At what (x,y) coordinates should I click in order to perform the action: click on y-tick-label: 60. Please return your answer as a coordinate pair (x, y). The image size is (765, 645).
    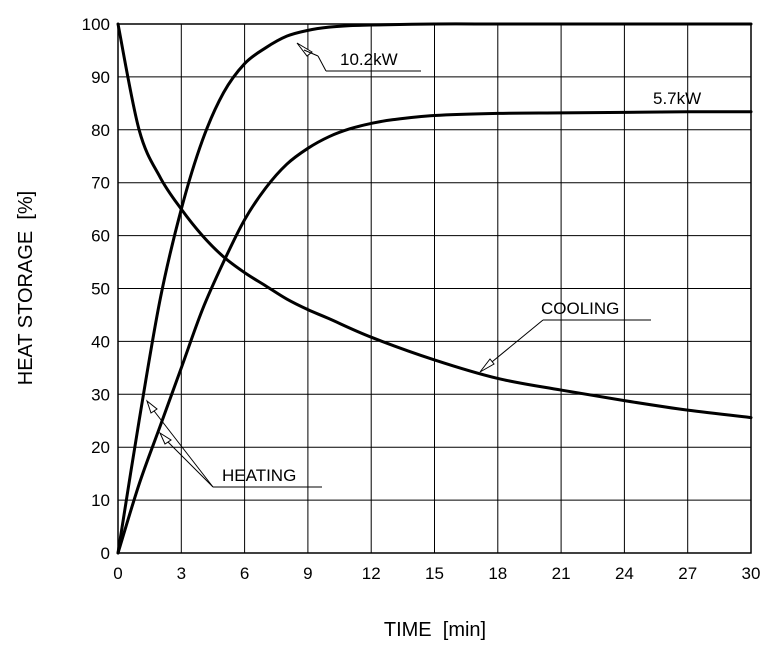
    Looking at the image, I should click on (100, 236).